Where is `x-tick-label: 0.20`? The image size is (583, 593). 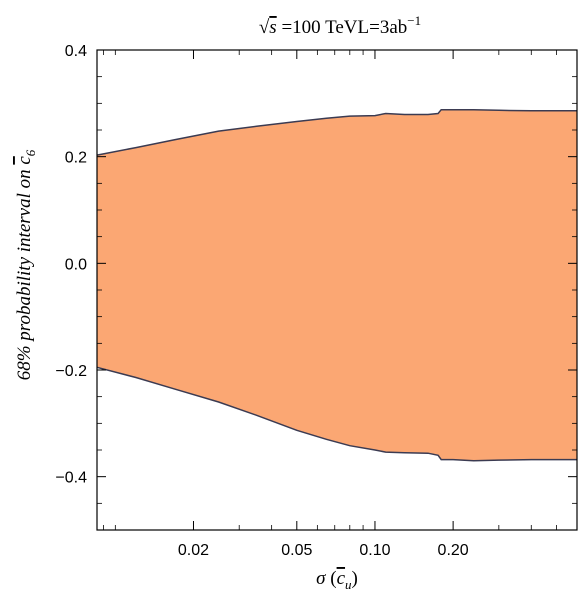
x-tick-label: 0.20 is located at coordinates (453, 550).